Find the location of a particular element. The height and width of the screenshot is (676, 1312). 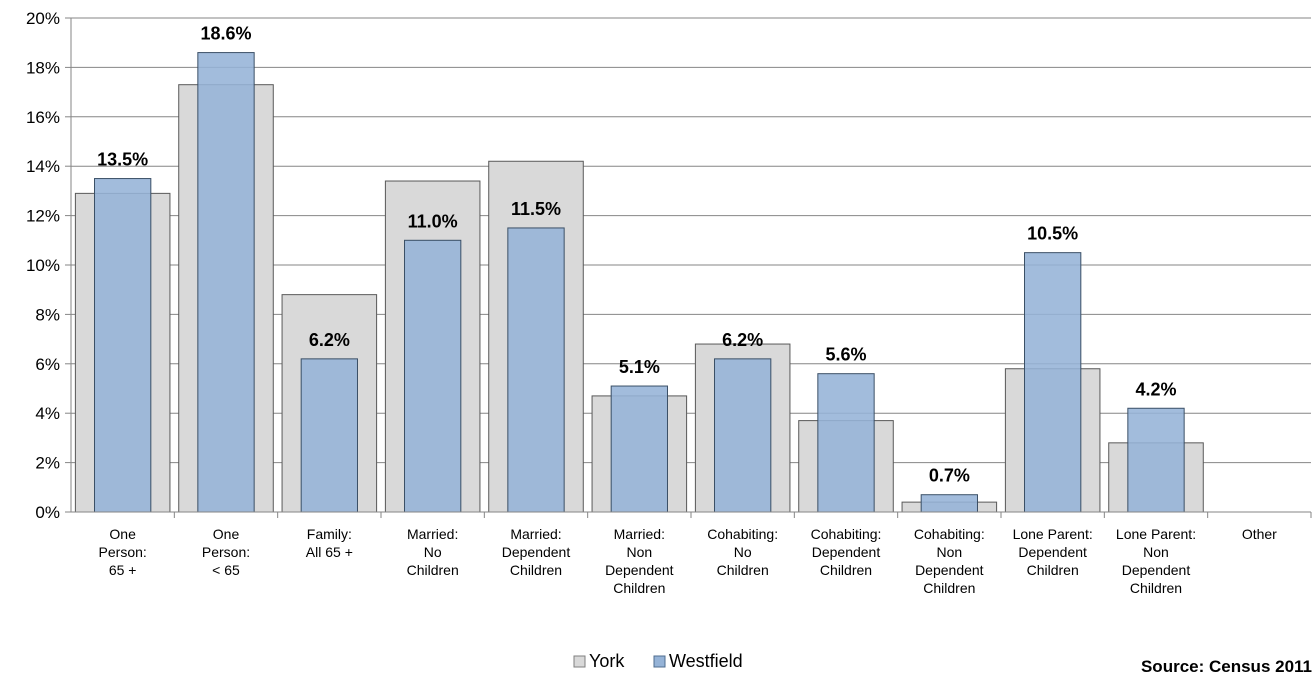

source-note: Source: Census 2011 is located at coordinates (1226, 666).